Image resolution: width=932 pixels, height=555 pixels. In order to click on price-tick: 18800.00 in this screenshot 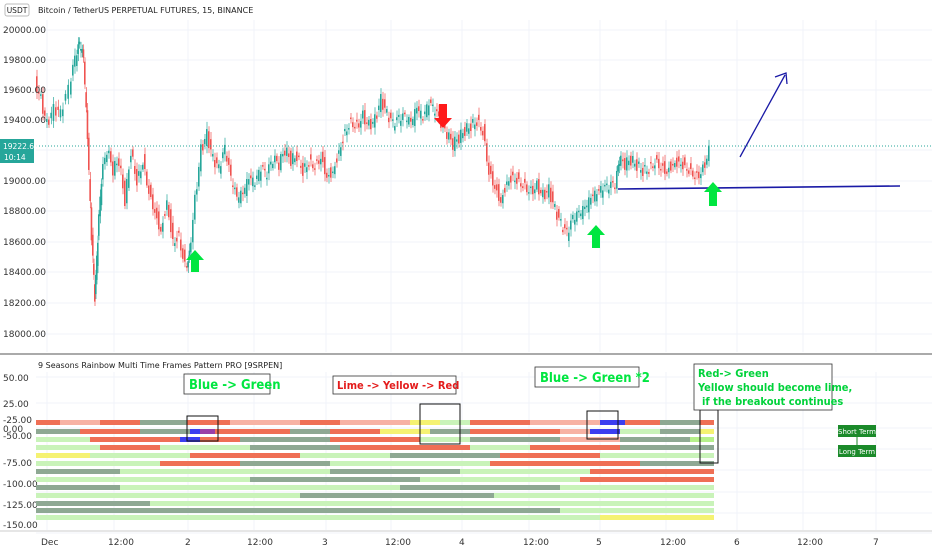, I will do `click(24, 212)`.